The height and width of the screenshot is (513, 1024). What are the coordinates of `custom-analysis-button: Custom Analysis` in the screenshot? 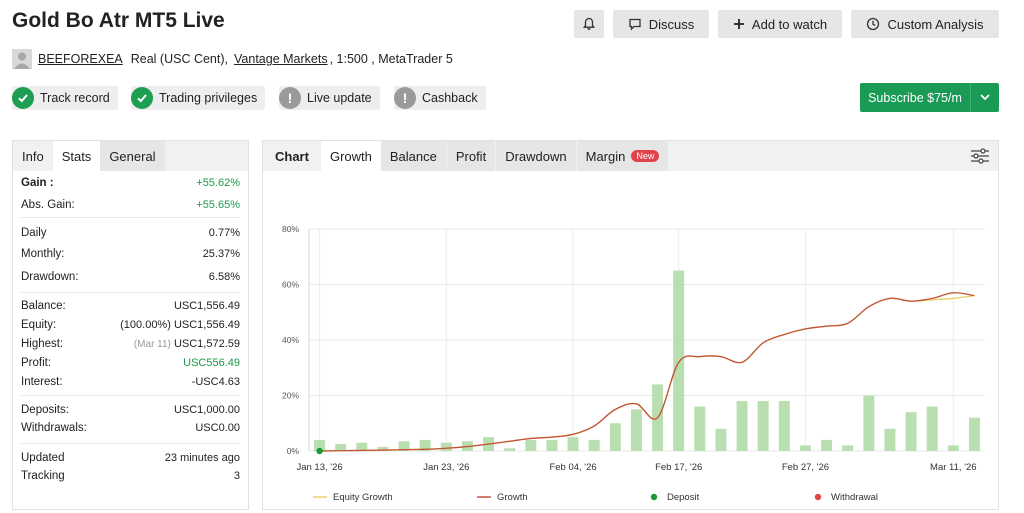 It's located at (925, 24).